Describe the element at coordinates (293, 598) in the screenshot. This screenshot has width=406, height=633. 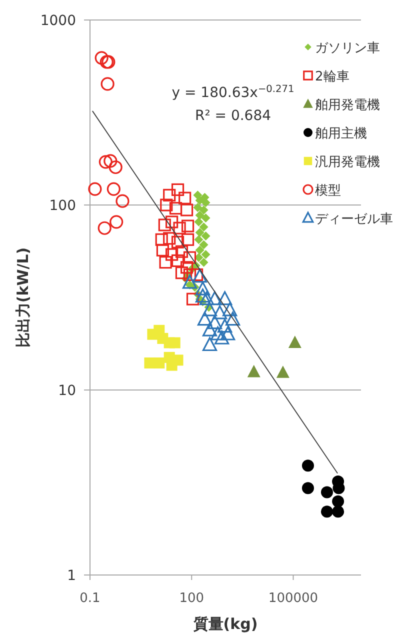
I see `x-tick-label: 100000` at that location.